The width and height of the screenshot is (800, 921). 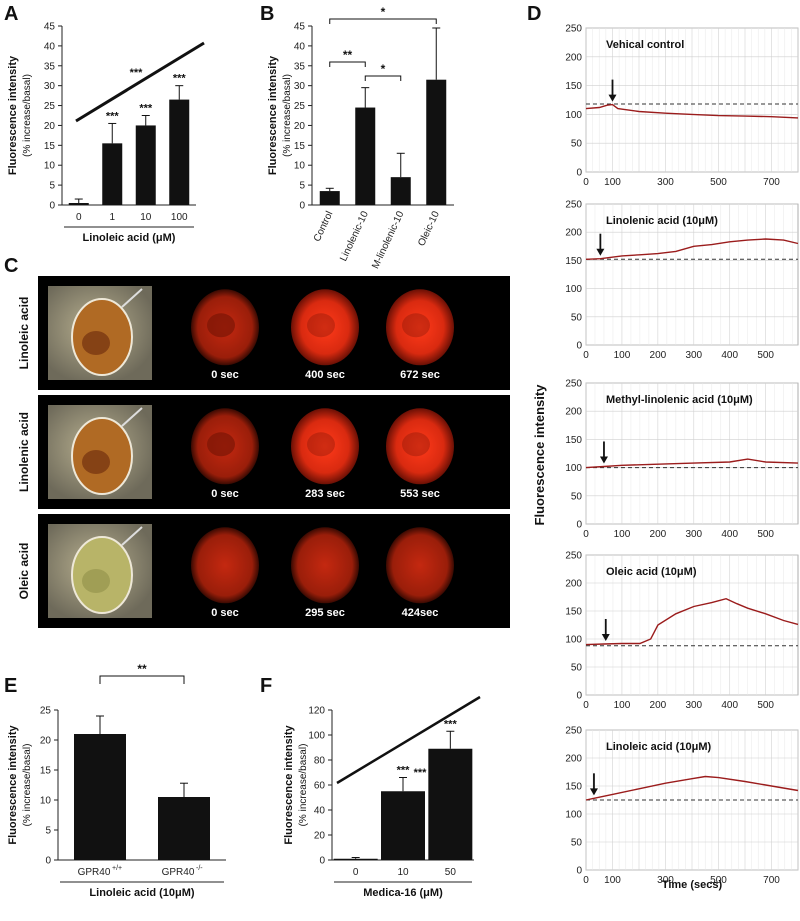 What do you see at coordinates (199, 868) in the screenshot?
I see `x-tick-superscript: -/-` at bounding box center [199, 868].